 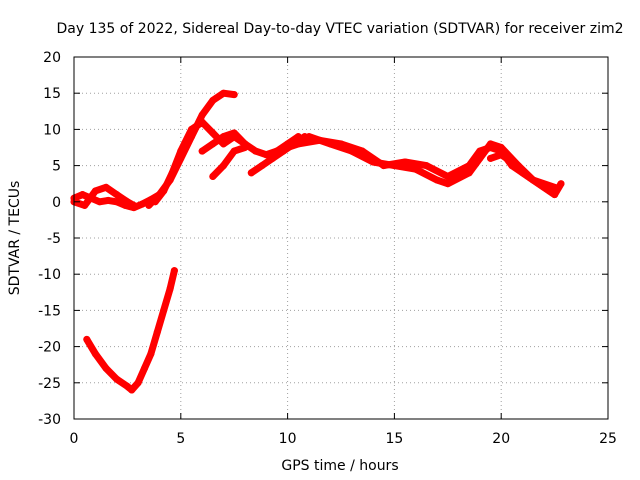 I want to click on series-arc-rise2, so click(x=200, y=162).